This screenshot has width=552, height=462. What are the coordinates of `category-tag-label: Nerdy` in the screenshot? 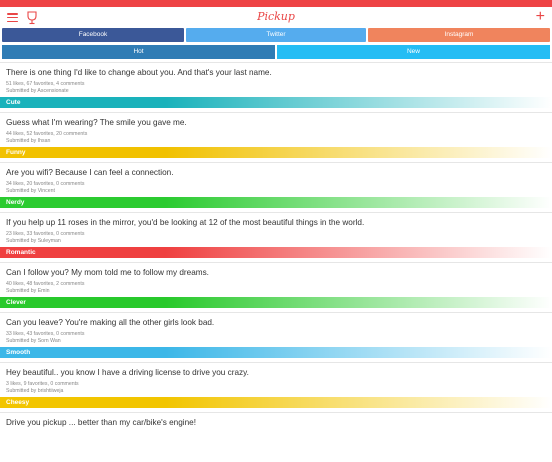 It's located at (15, 202).